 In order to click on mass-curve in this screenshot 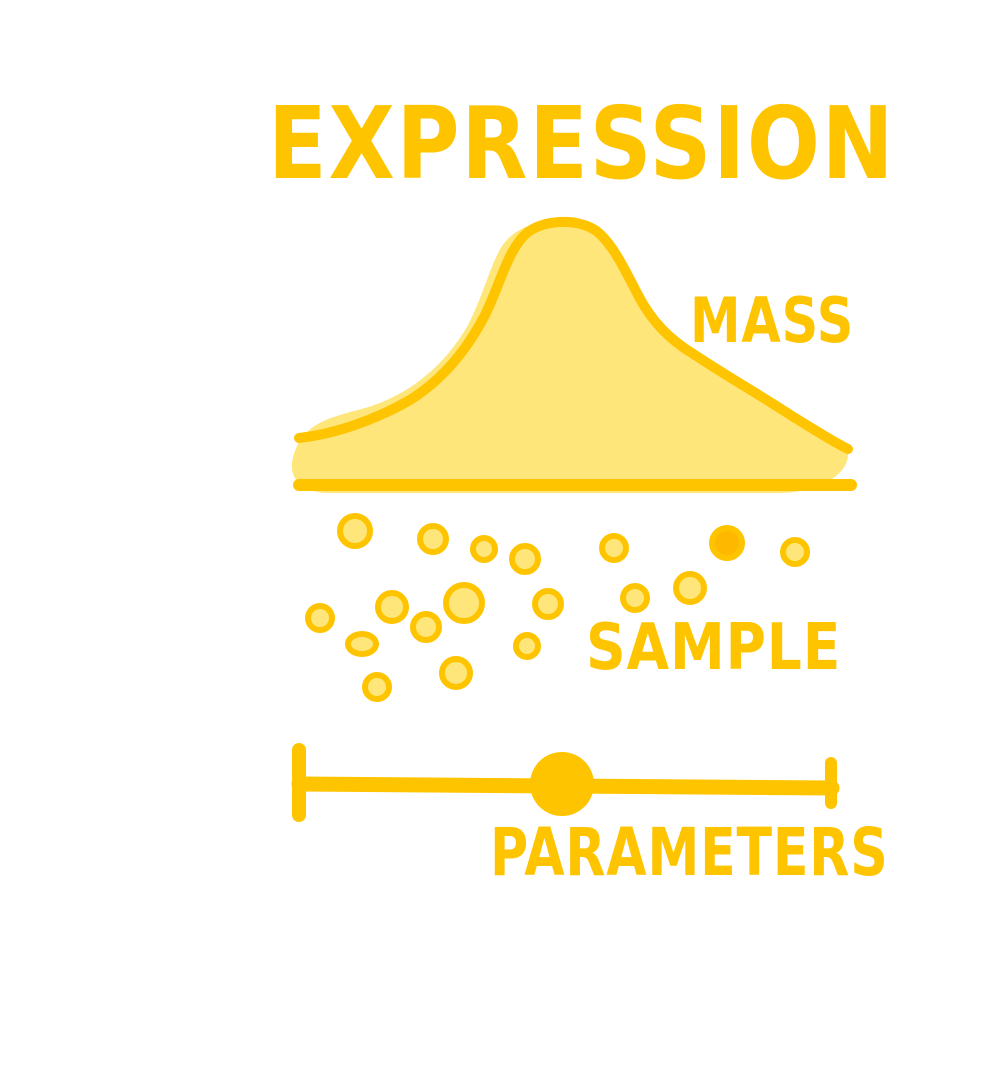, I will do `click(573, 335)`.